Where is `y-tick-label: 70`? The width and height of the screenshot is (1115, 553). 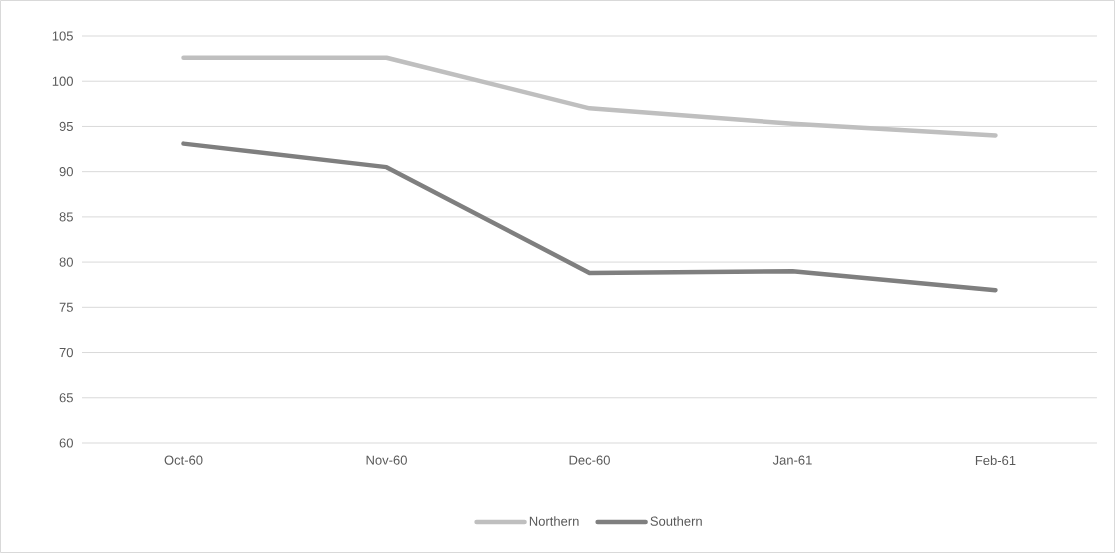 y-tick-label: 70 is located at coordinates (66, 352).